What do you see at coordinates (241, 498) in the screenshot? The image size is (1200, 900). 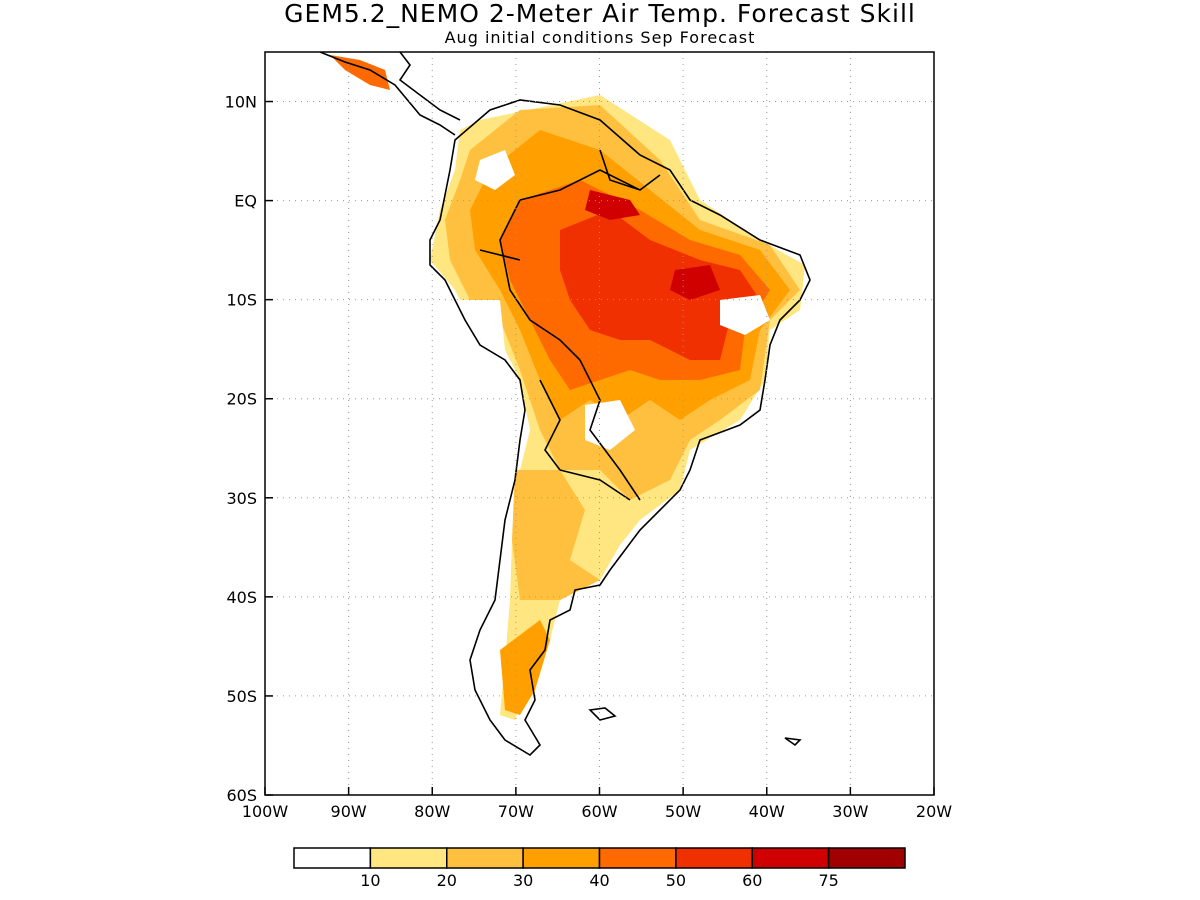 I see `lat-tick-label: 30S` at bounding box center [241, 498].